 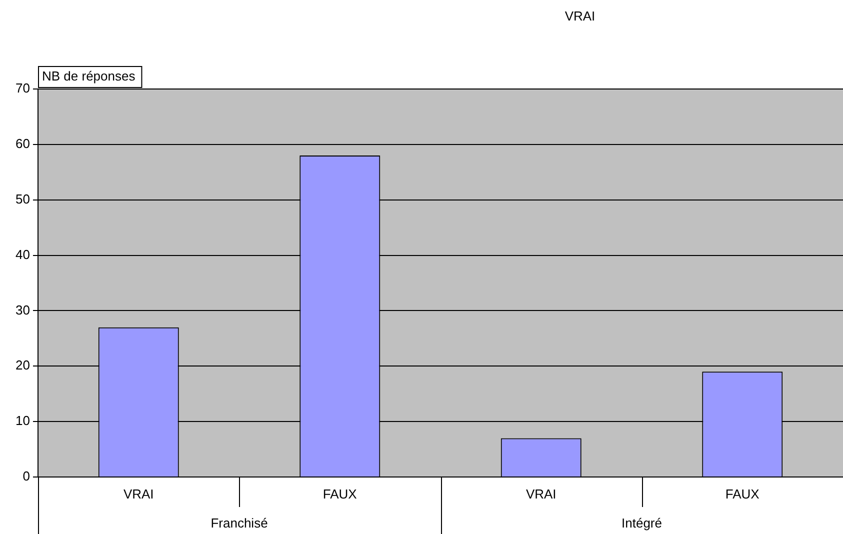 What do you see at coordinates (23, 254) in the screenshot?
I see `y-tick-label: 40` at bounding box center [23, 254].